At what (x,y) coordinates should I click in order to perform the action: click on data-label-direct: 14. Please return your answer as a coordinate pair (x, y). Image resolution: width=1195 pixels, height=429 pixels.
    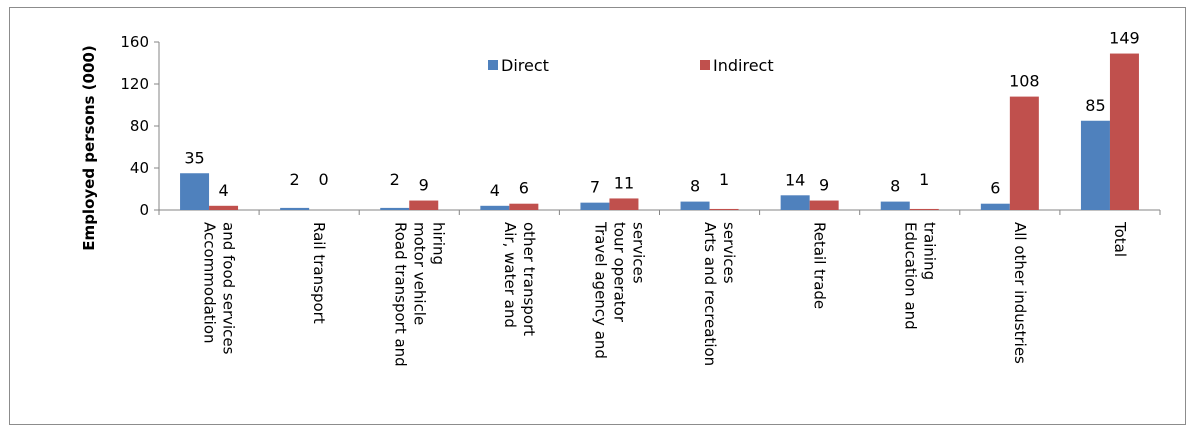
    Looking at the image, I should click on (795, 179).